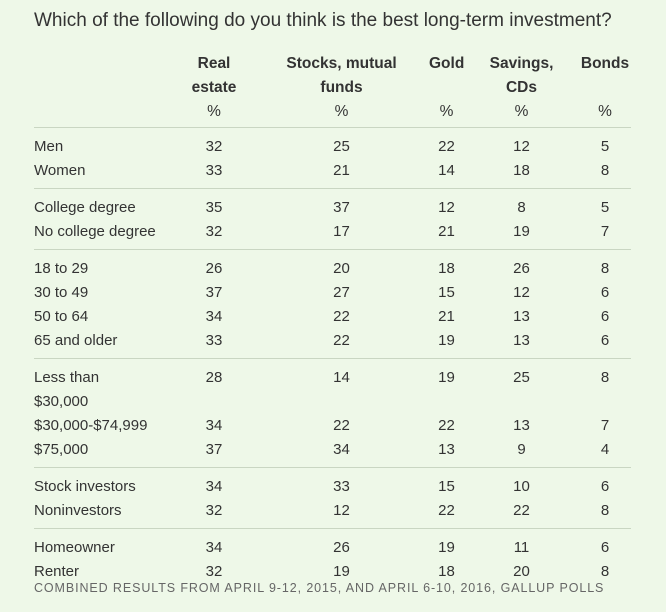  Describe the element at coordinates (521, 514) in the screenshot. I see `value-cell-savings-cds: 22` at that location.